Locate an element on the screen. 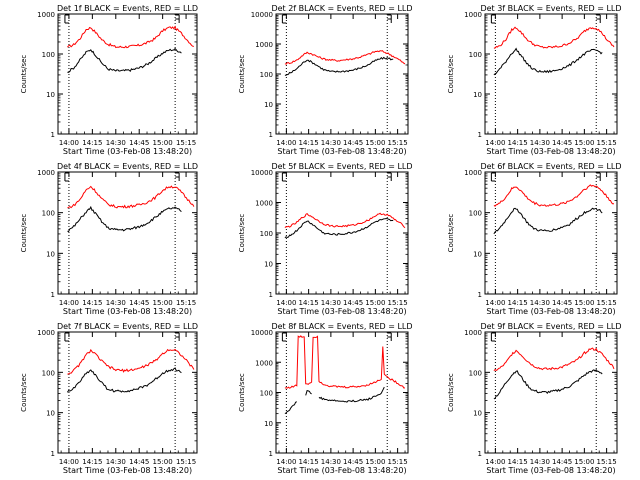 The height and width of the screenshot is (480, 640). chart-5-series-events is located at coordinates (339, 228).